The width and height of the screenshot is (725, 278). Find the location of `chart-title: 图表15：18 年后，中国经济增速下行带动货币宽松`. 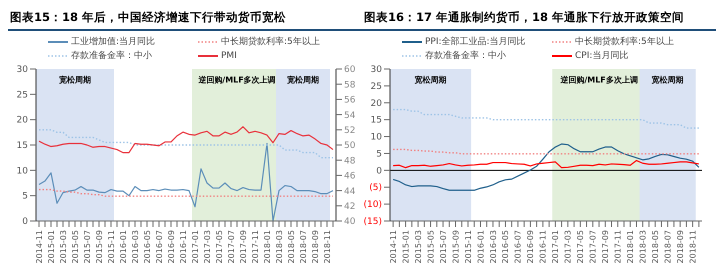

chart-title: 图表15：18 年后，中国经济增速下行带动货币宽松 is located at coordinates (185, 19).